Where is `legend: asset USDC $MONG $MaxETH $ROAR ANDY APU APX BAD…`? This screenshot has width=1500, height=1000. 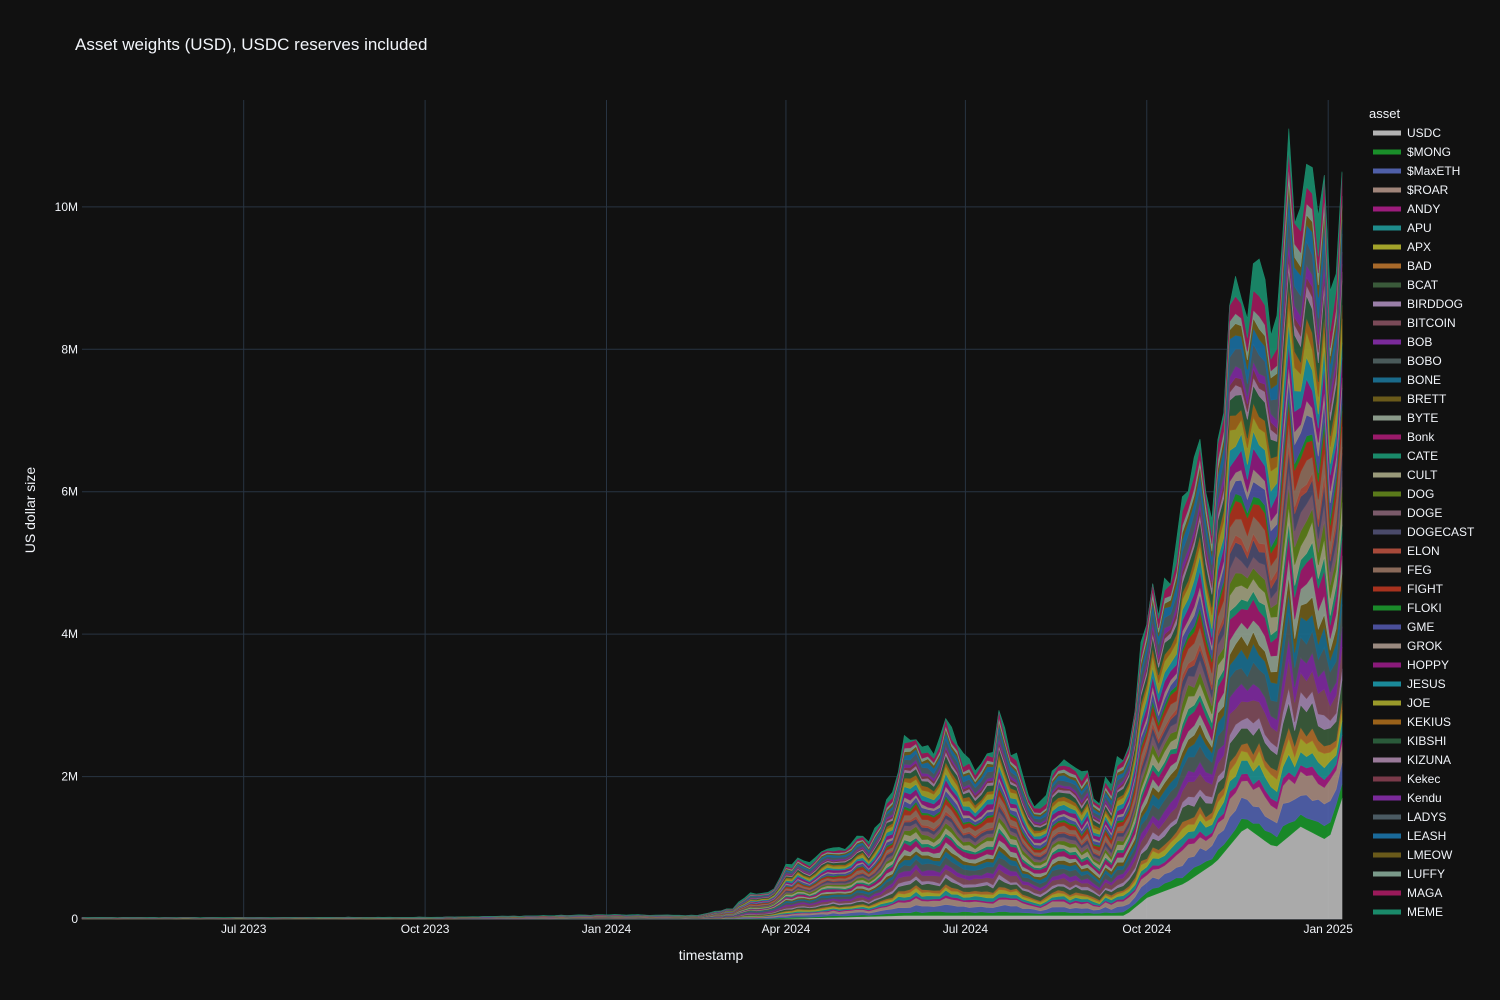 legend: asset USDC $MONG $MaxETH $ROAR ANDY APU APX BAD… is located at coordinates (1422, 512).